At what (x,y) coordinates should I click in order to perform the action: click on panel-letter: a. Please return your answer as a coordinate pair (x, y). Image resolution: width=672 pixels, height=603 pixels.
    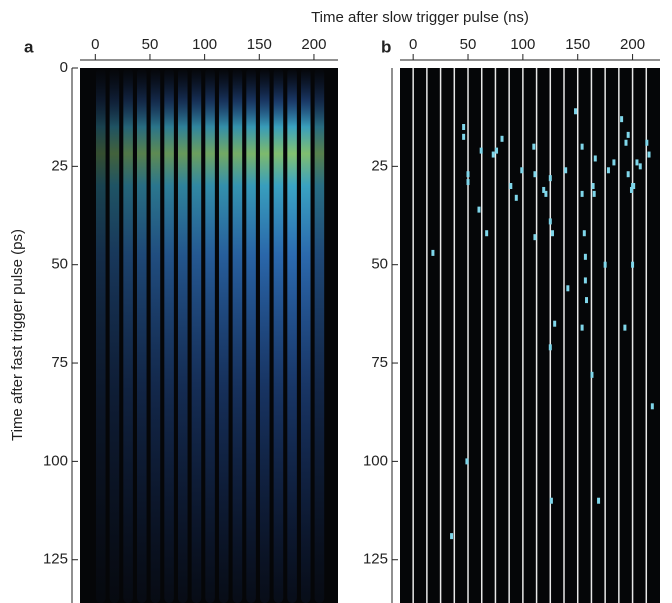
    Looking at the image, I should click on (29, 46).